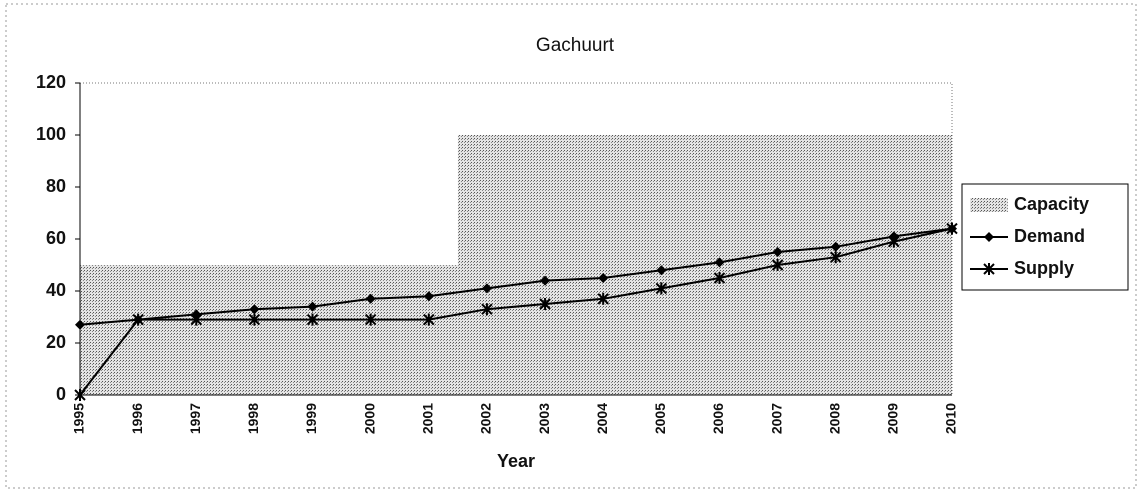 This screenshot has height=492, width=1141. Describe the element at coordinates (575, 45) in the screenshot. I see `chart-title: Gachuurt` at that location.